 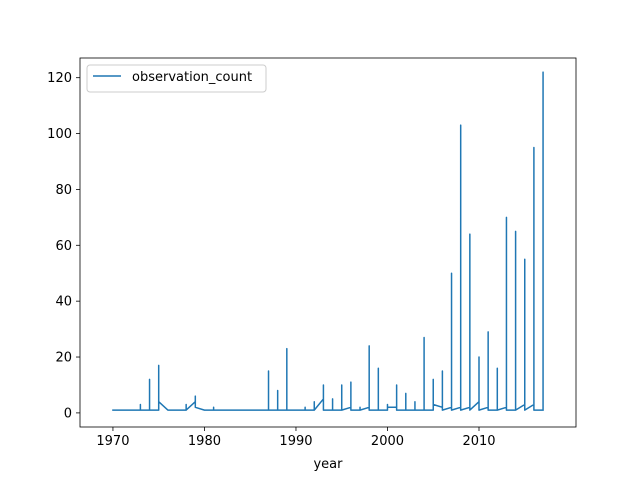 What do you see at coordinates (59, 78) in the screenshot?
I see `y-tick-label: 120` at bounding box center [59, 78].